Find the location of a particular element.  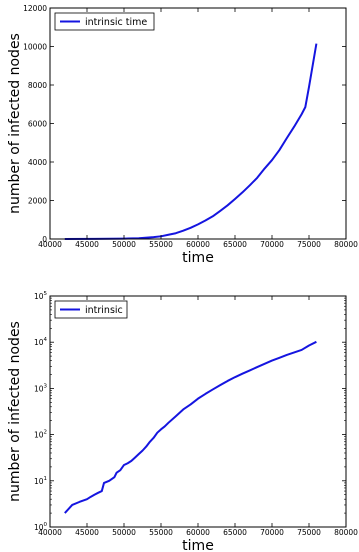

y-tick-label: 10² is located at coordinates (40, 435).